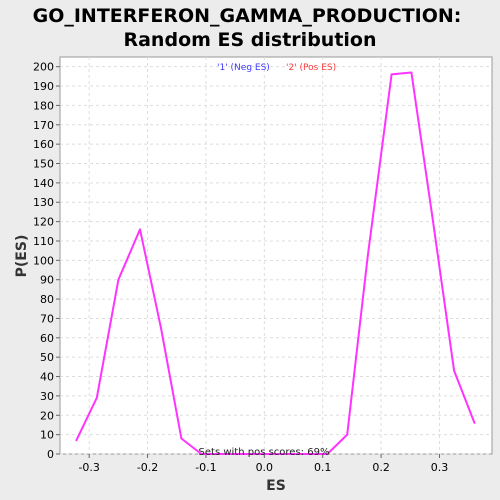 The height and width of the screenshot is (500, 500). Describe the element at coordinates (249, 40) in the screenshot. I see `chart-title-line2: Random ES distribution` at that location.